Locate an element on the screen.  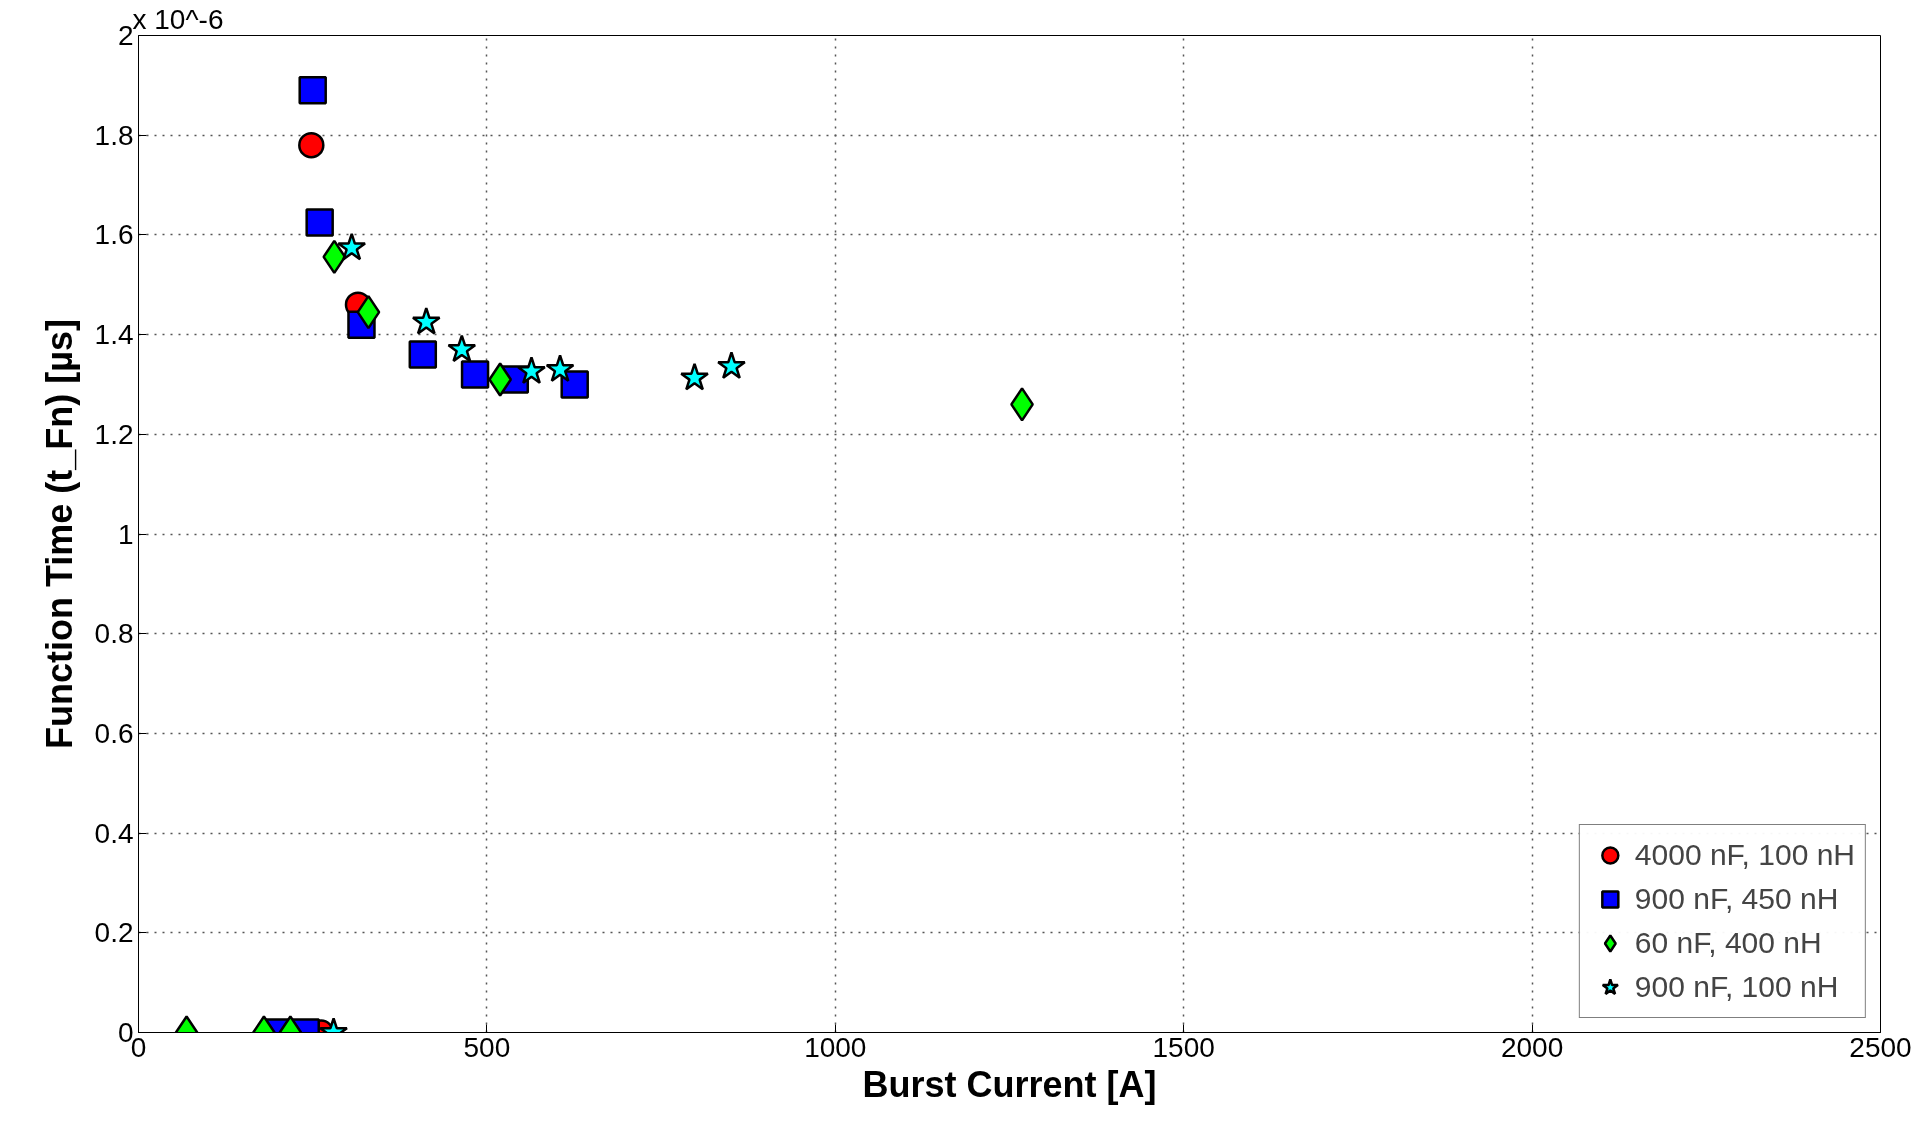
text: x 10^-6 is located at coordinates (178, 19).